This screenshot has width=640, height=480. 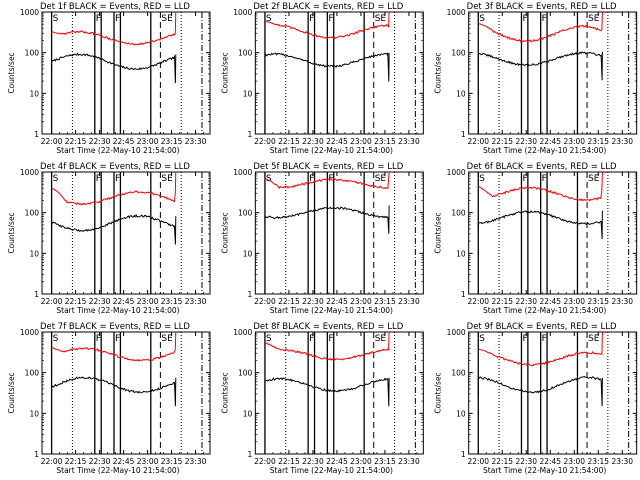 What do you see at coordinates (115, 167) in the screenshot?
I see `chart-title: Det 4f BLACK = Events, RED = LLD` at bounding box center [115, 167].